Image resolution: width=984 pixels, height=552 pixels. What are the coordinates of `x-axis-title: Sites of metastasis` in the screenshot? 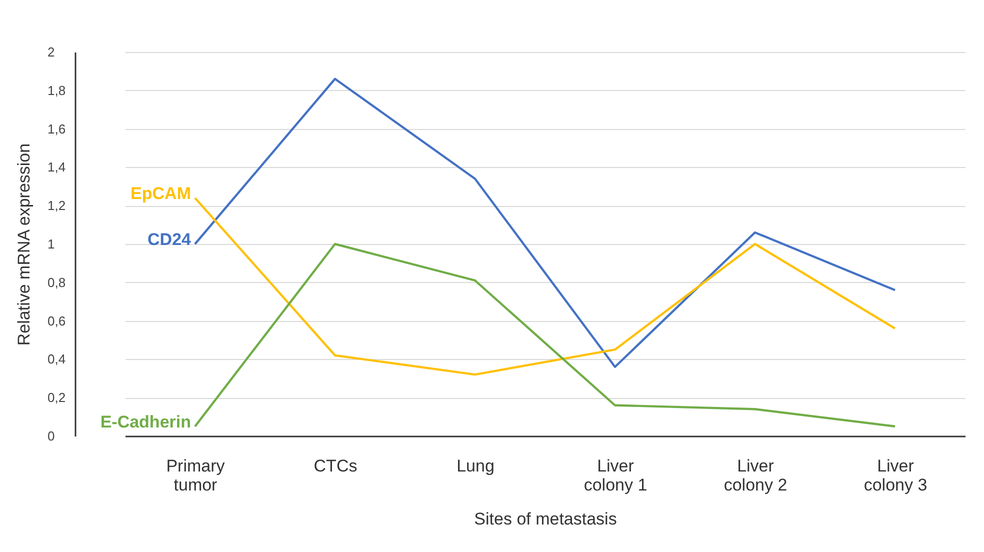 It's located at (545, 519).